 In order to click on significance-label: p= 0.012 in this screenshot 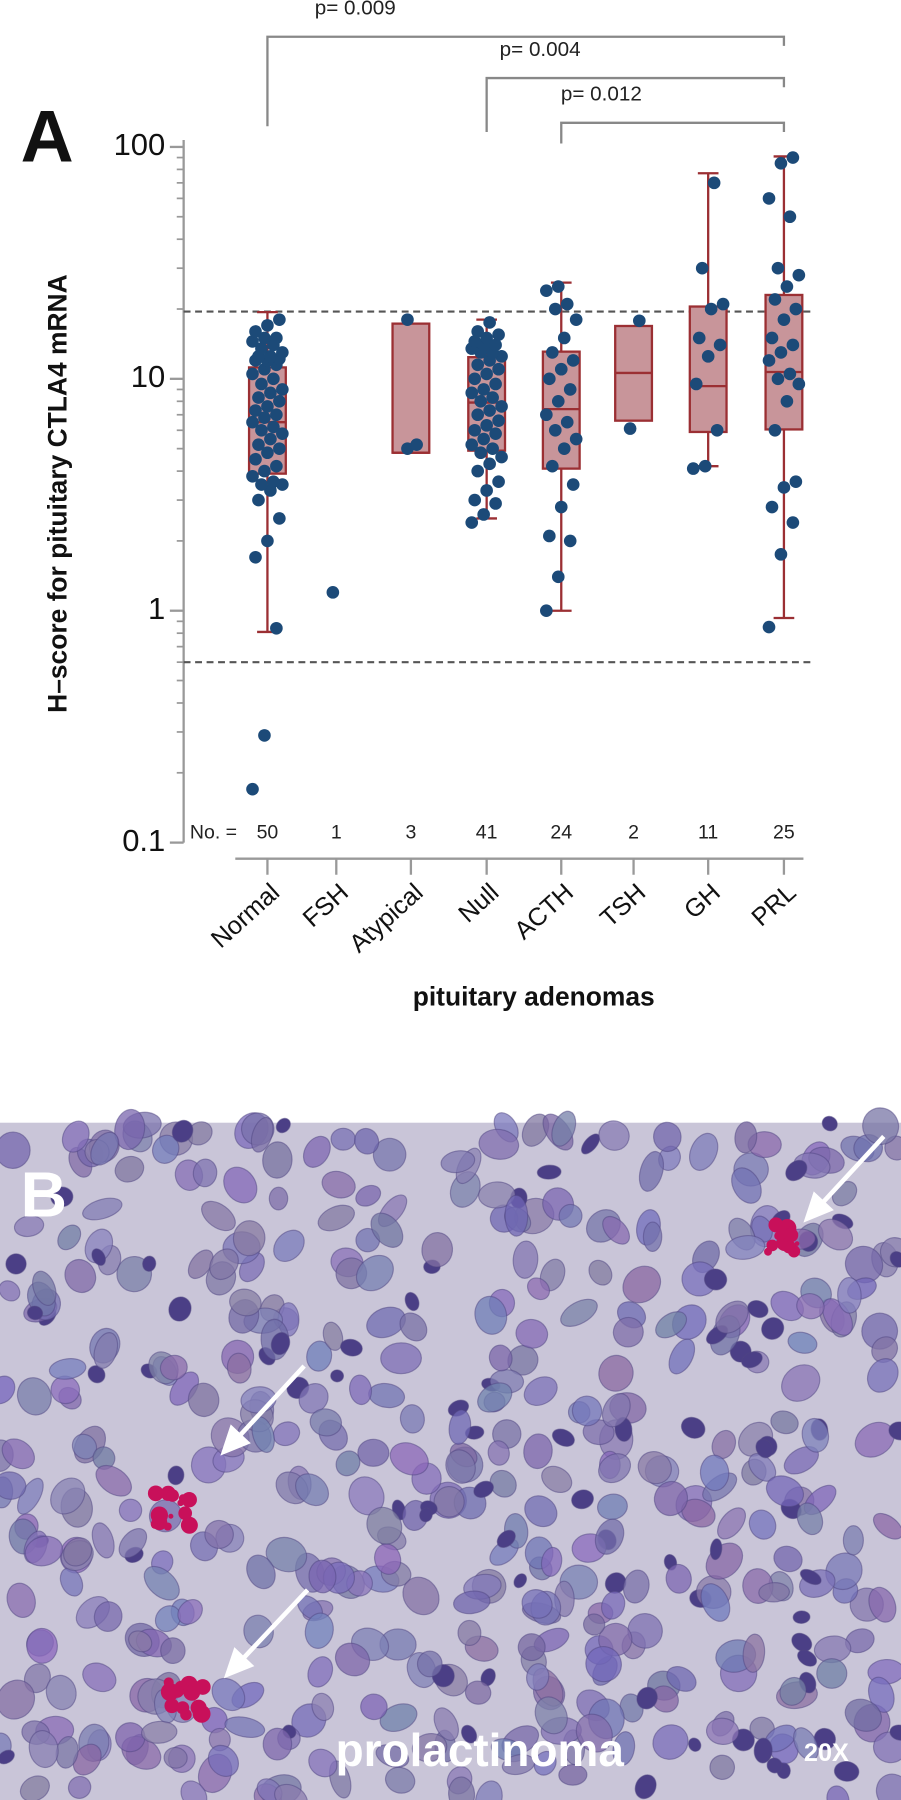, I will do `click(601, 94)`.